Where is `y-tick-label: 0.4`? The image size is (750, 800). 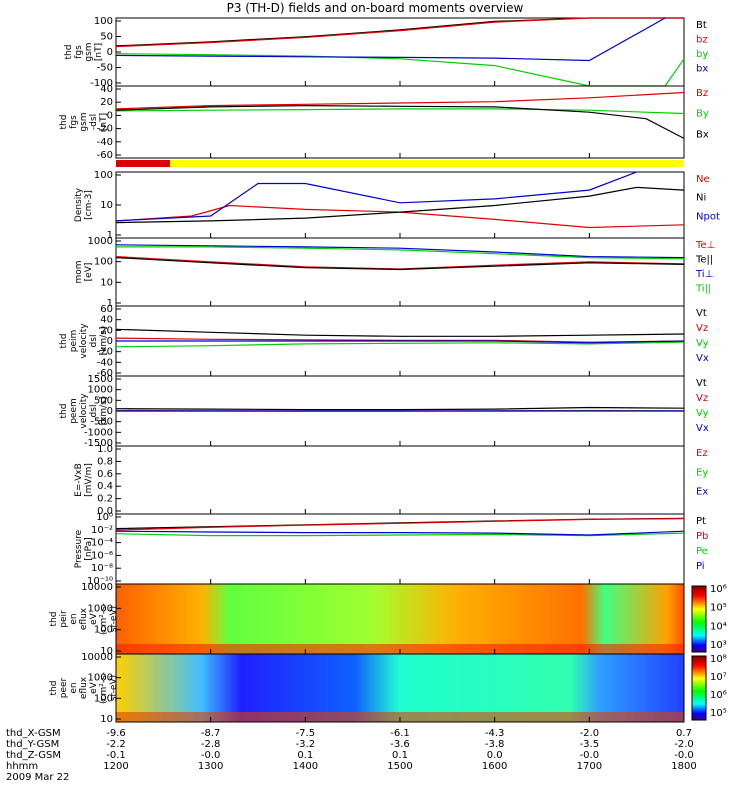
y-tick-label: 0.4 is located at coordinates (105, 486).